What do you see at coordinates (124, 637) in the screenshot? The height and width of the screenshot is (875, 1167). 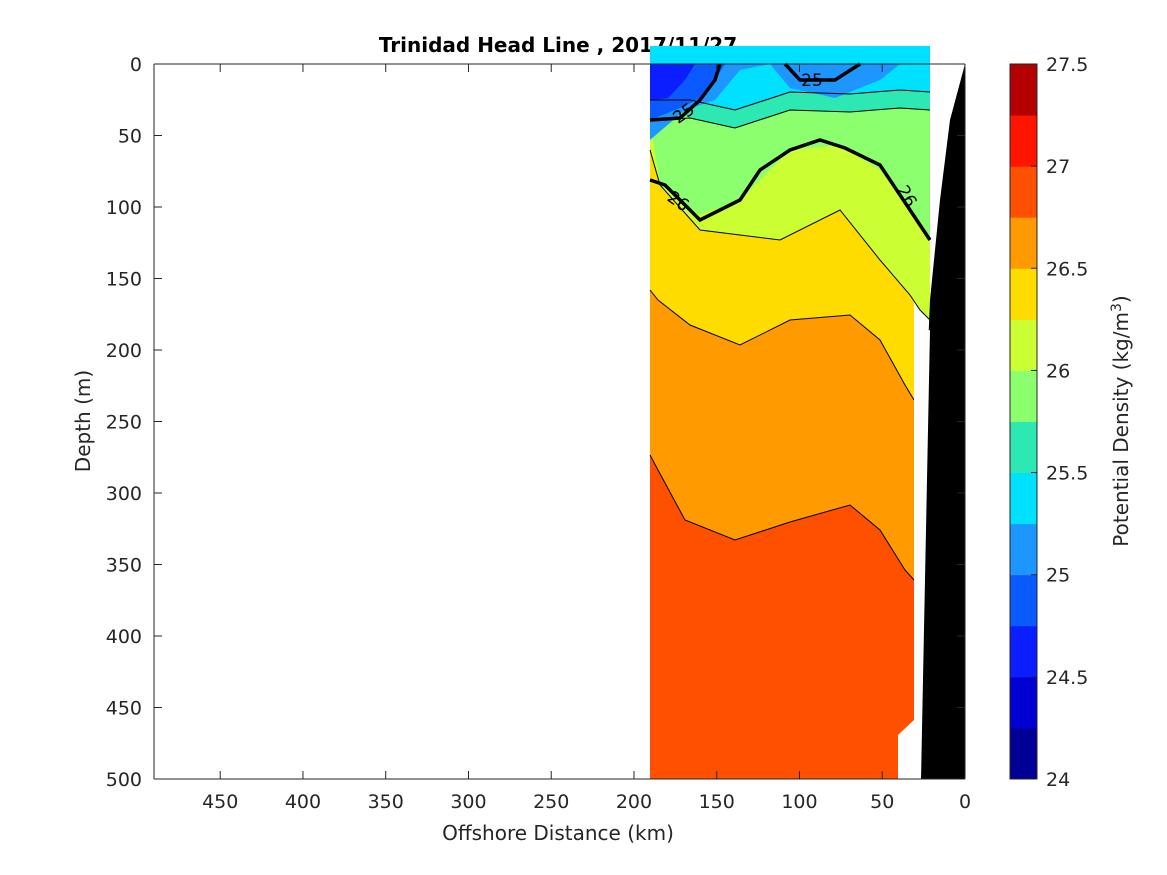 I see `y-tick-label: 400` at bounding box center [124, 637].